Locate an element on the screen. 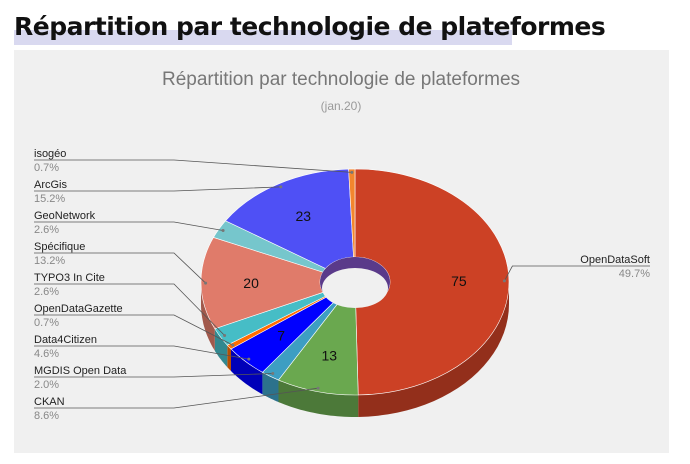  legend-percent: 2.0% is located at coordinates (46, 385).